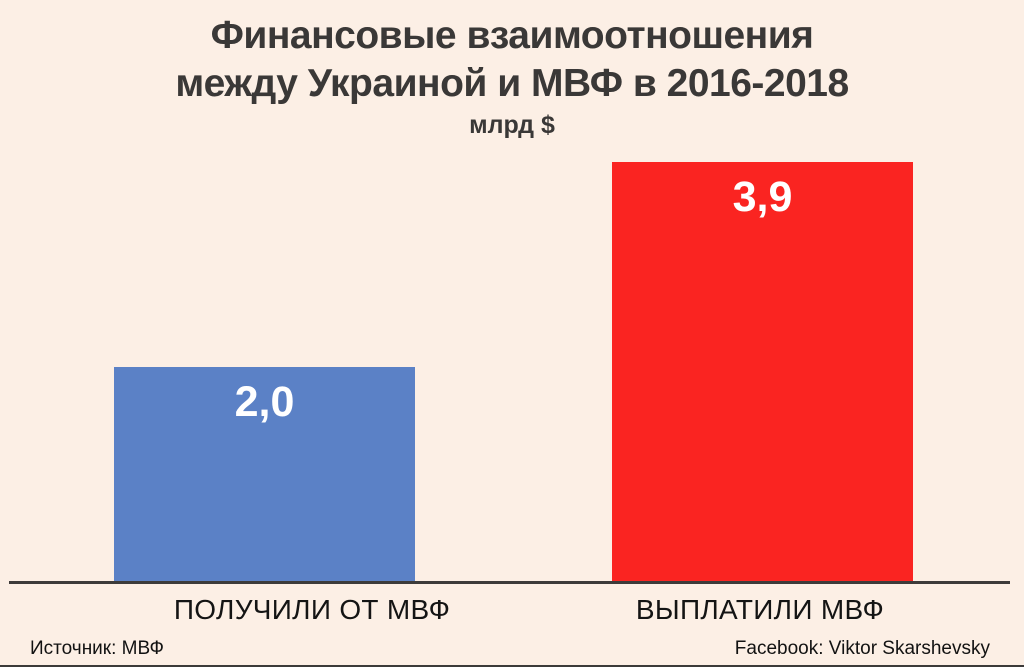 This screenshot has width=1024, height=667. Describe the element at coordinates (264, 475) in the screenshot. I see `bar-received-from-imf: 2,0` at that location.